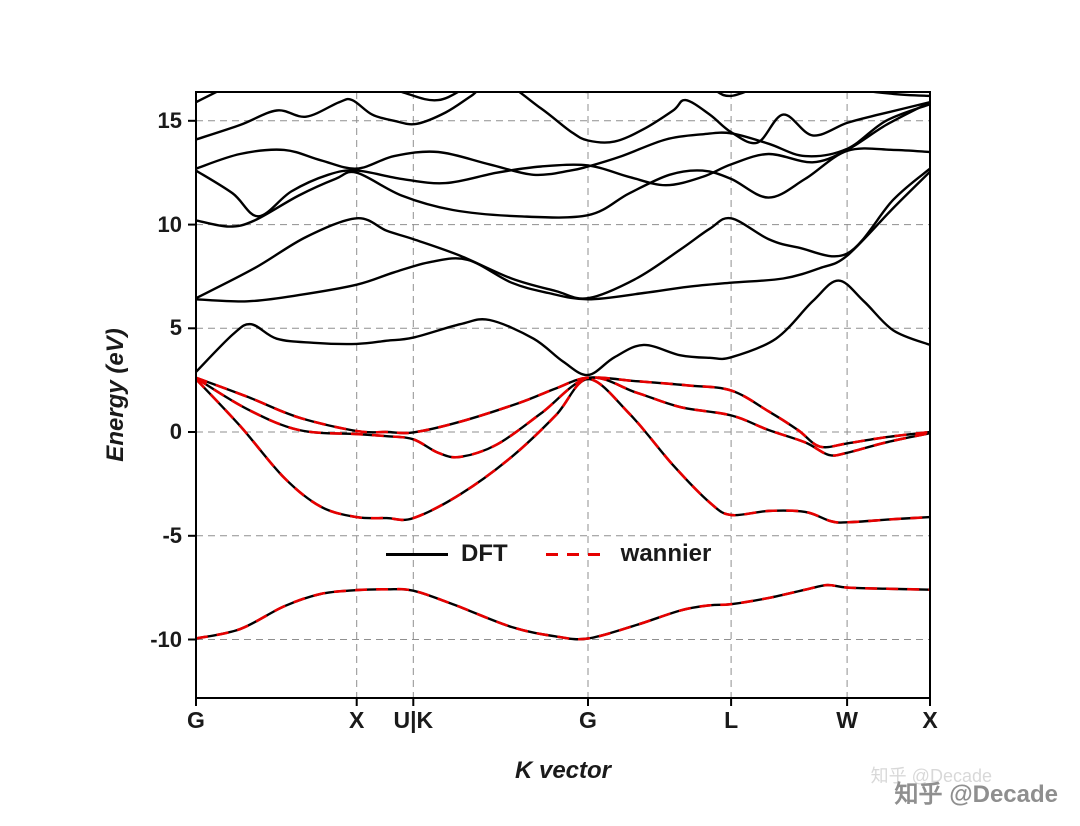 Image resolution: width=1080 pixels, height=826 pixels. Describe the element at coordinates (847, 720) in the screenshot. I see `x-tick-label: W` at that location.